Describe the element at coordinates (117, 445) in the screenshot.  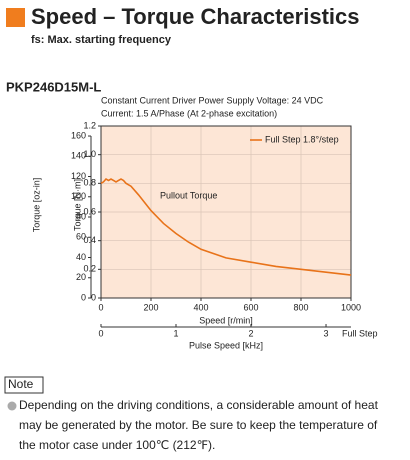
I see `note-text: the motor case under 100℃ (212℉).` at that location.